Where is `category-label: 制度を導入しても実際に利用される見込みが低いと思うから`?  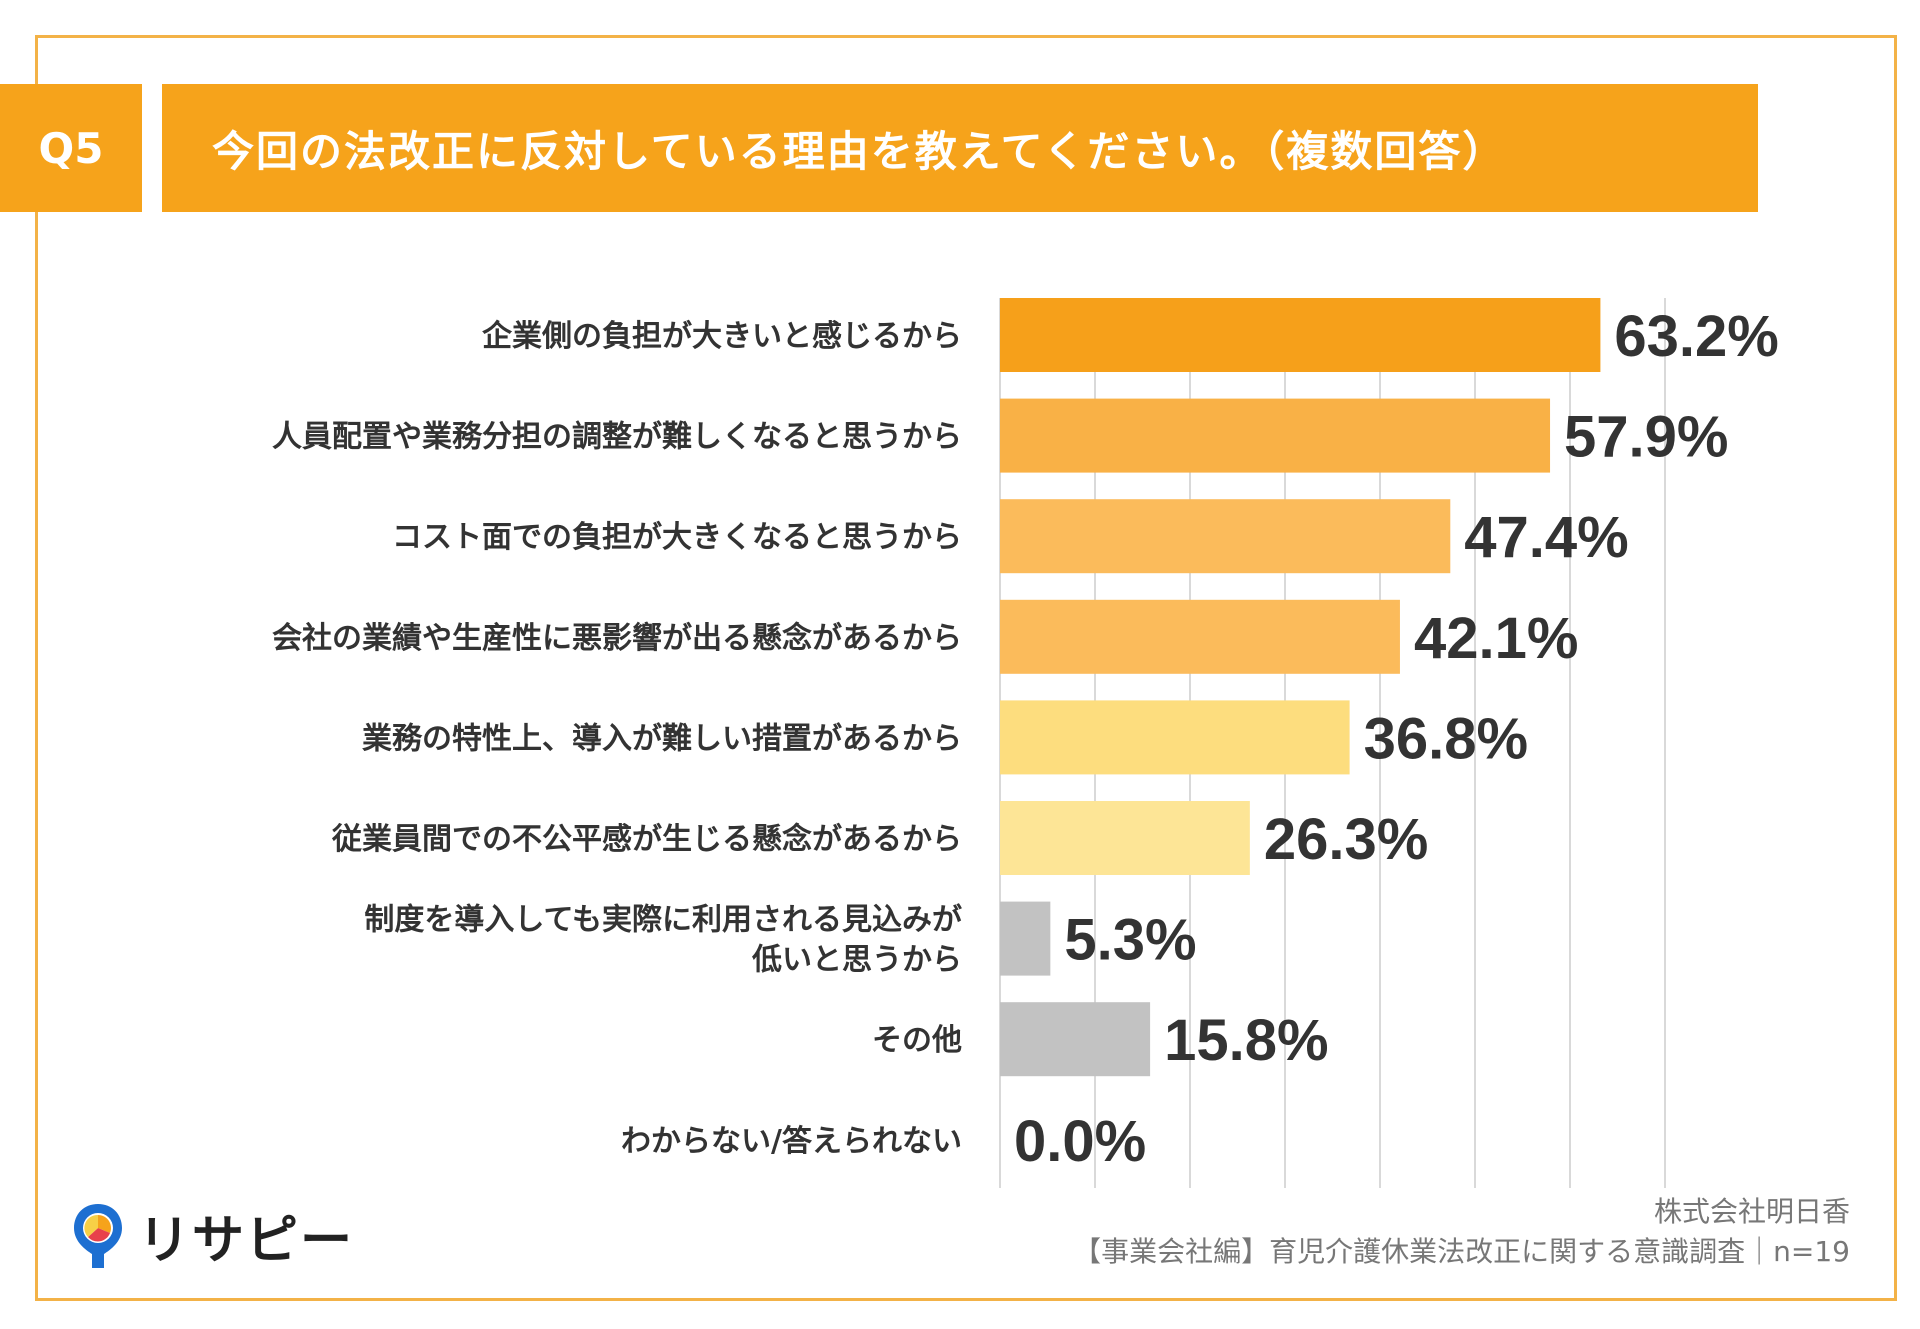
category-label: 制度を導入しても実際に利用される見込みが低いと思うから is located at coordinates (663, 940).